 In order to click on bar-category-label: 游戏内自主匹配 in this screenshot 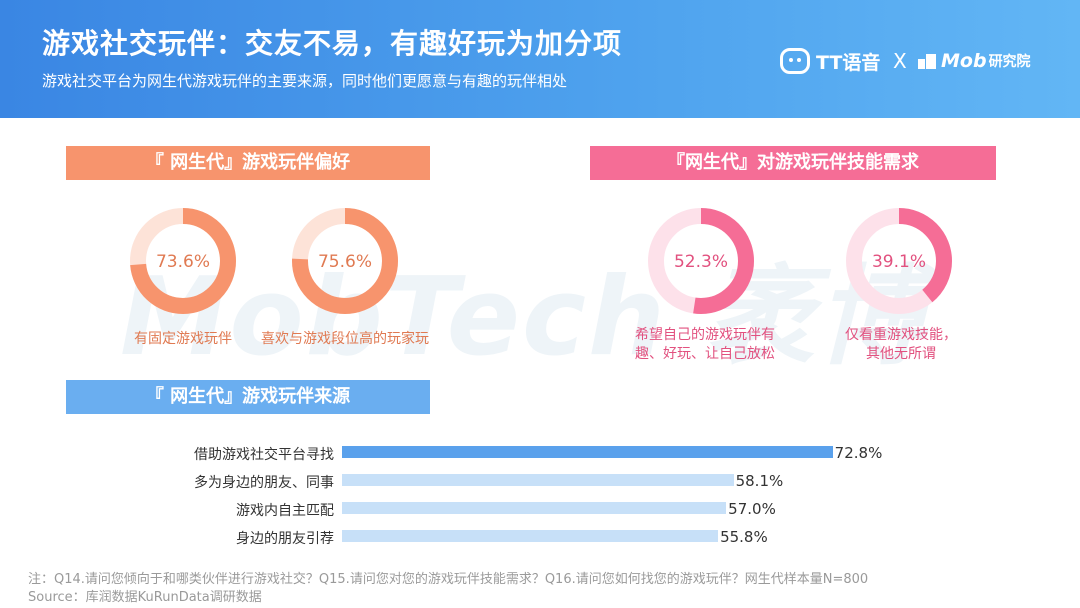, I will do `click(285, 511)`.